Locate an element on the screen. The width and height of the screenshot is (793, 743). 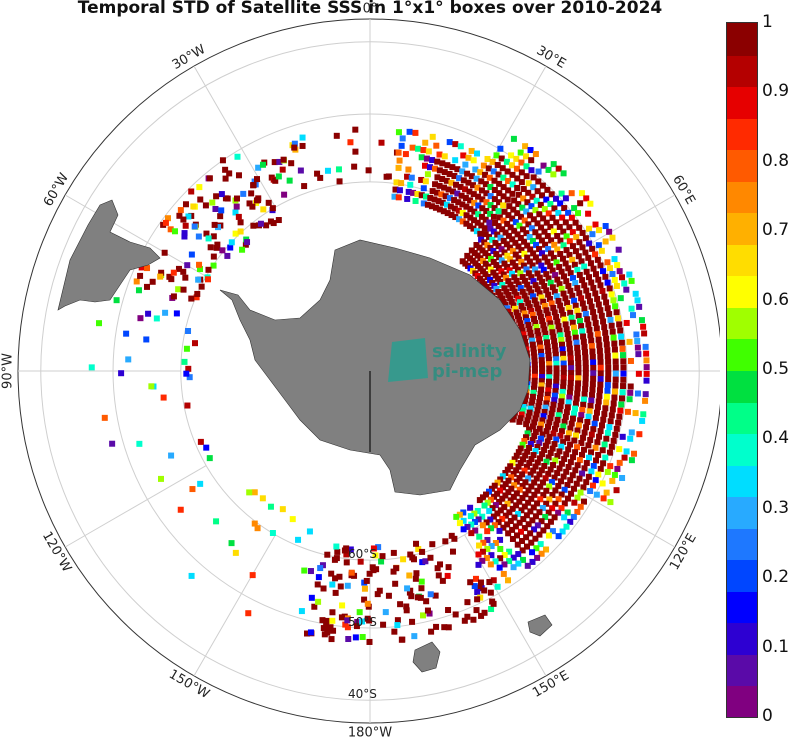
colorbar is located at coordinates (742, 370).